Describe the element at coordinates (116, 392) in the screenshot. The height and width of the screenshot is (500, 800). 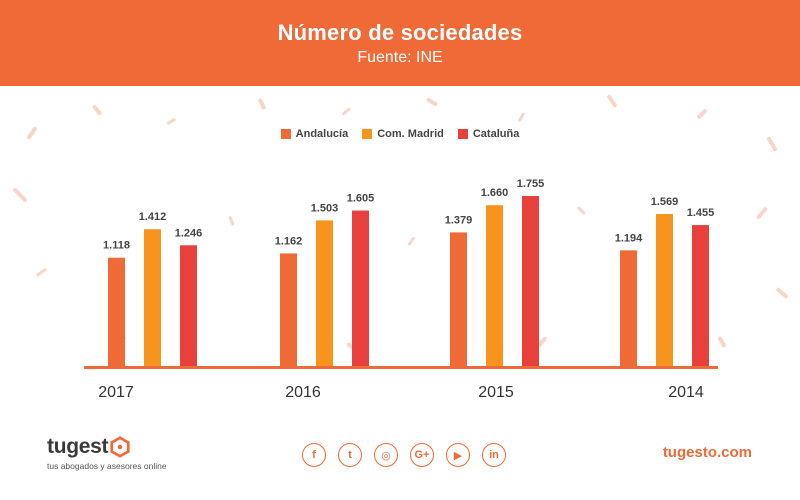
I see `x-tick-label: 2017` at that location.